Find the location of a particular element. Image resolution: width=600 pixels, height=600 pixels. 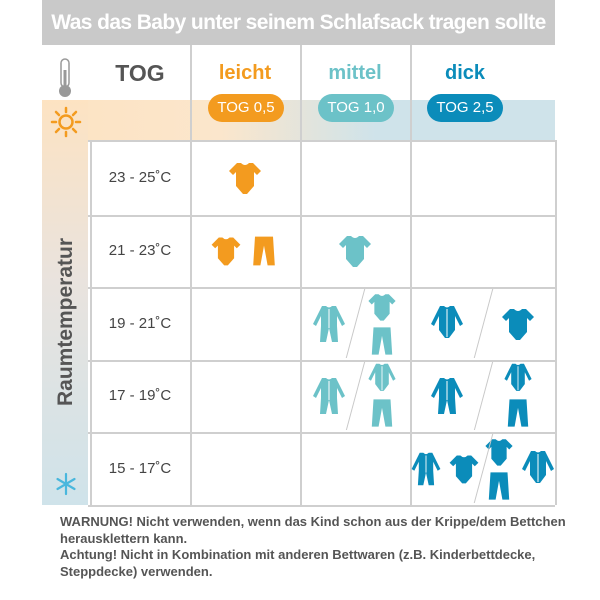

thermometer-icon is located at coordinates (65, 77).